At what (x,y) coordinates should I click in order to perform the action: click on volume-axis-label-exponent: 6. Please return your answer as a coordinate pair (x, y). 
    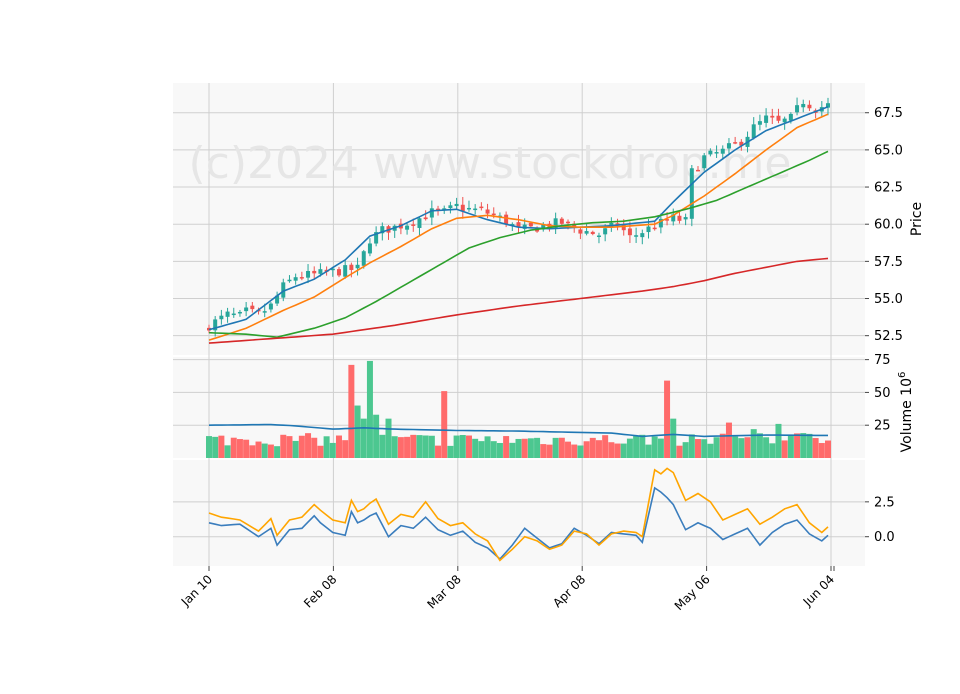
    Looking at the image, I should click on (902, 375).